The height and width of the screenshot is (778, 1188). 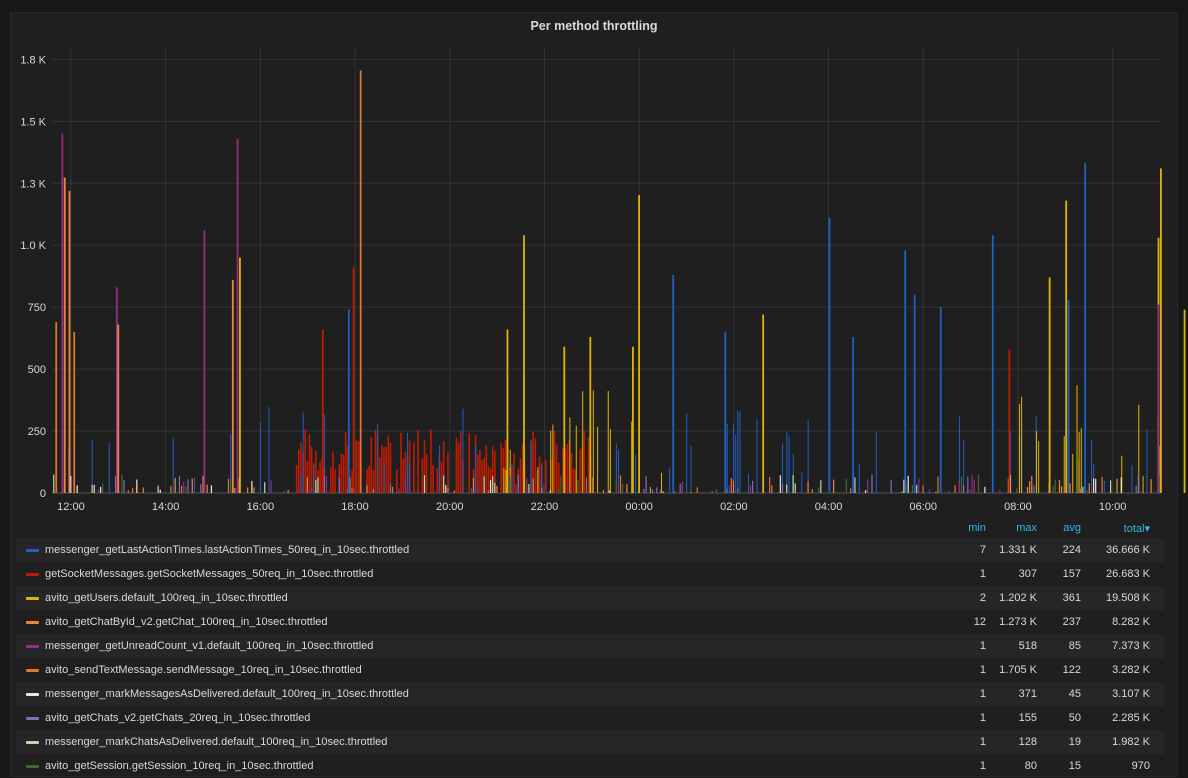 What do you see at coordinates (1072, 528) in the screenshot?
I see `legend-header-avg: avg` at bounding box center [1072, 528].